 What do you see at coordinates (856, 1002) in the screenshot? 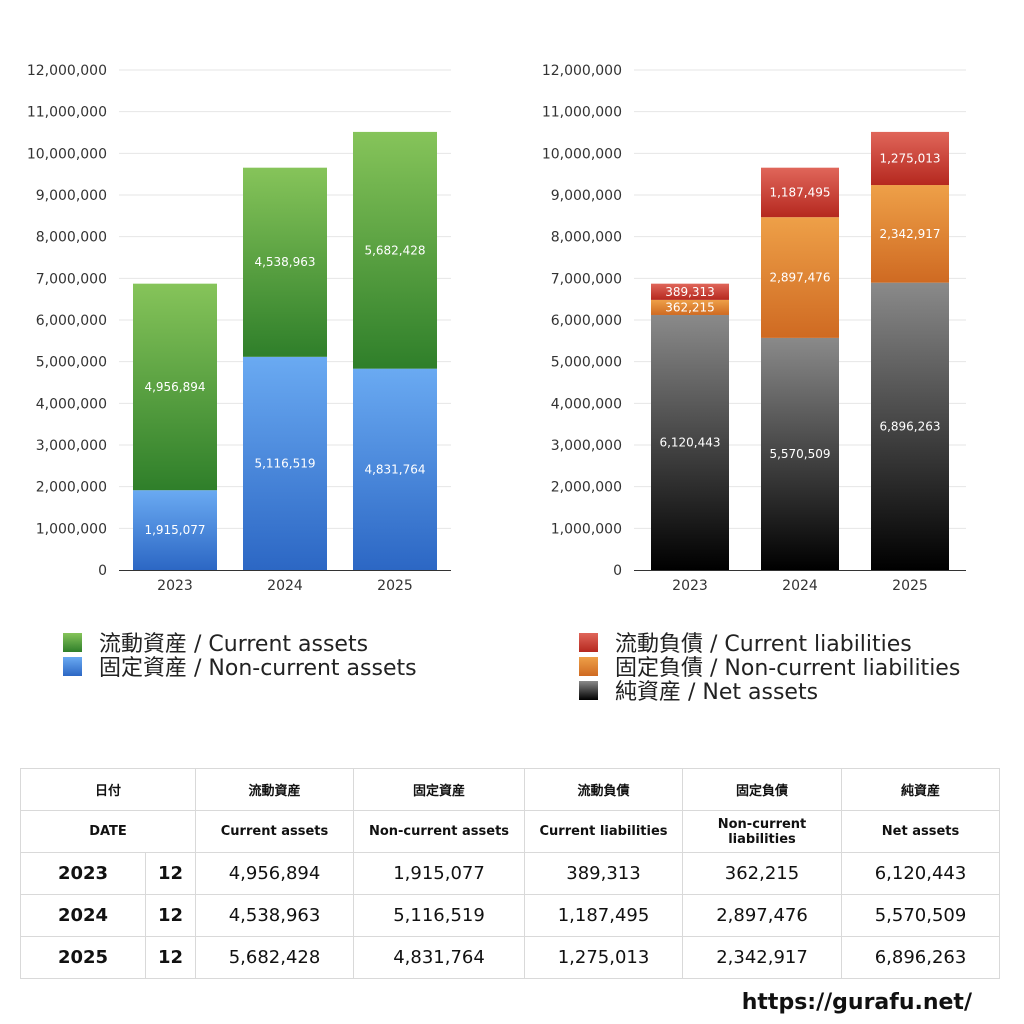
I see `site-url: https://gurafu.net/` at bounding box center [856, 1002].